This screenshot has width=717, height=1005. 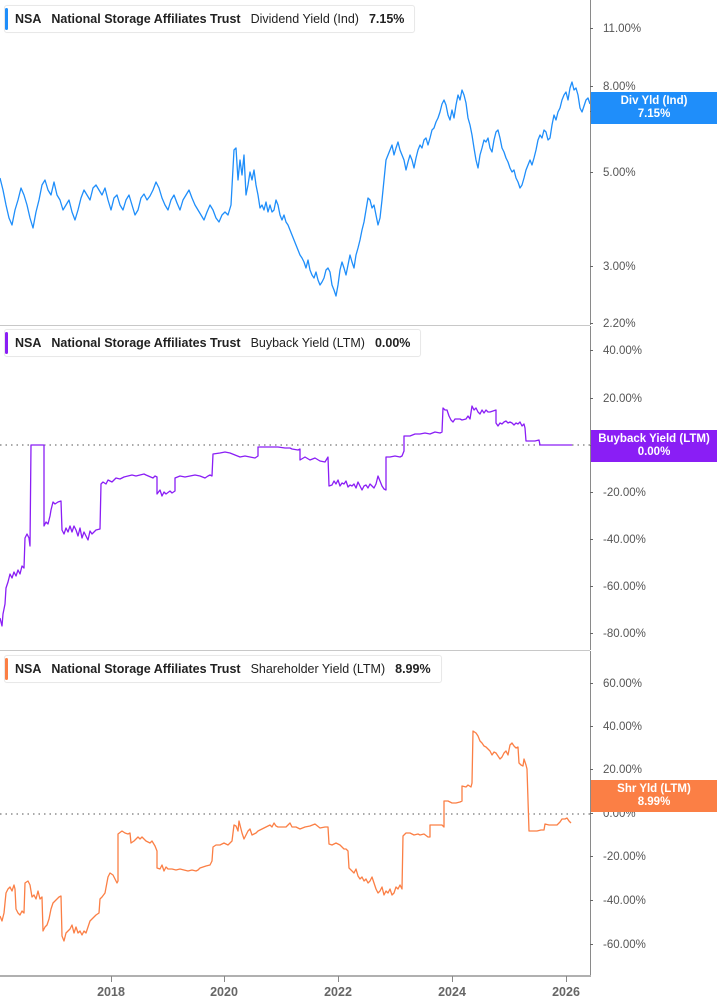 What do you see at coordinates (613, 324) in the screenshot?
I see `y-tick: 2.20%` at bounding box center [613, 324].